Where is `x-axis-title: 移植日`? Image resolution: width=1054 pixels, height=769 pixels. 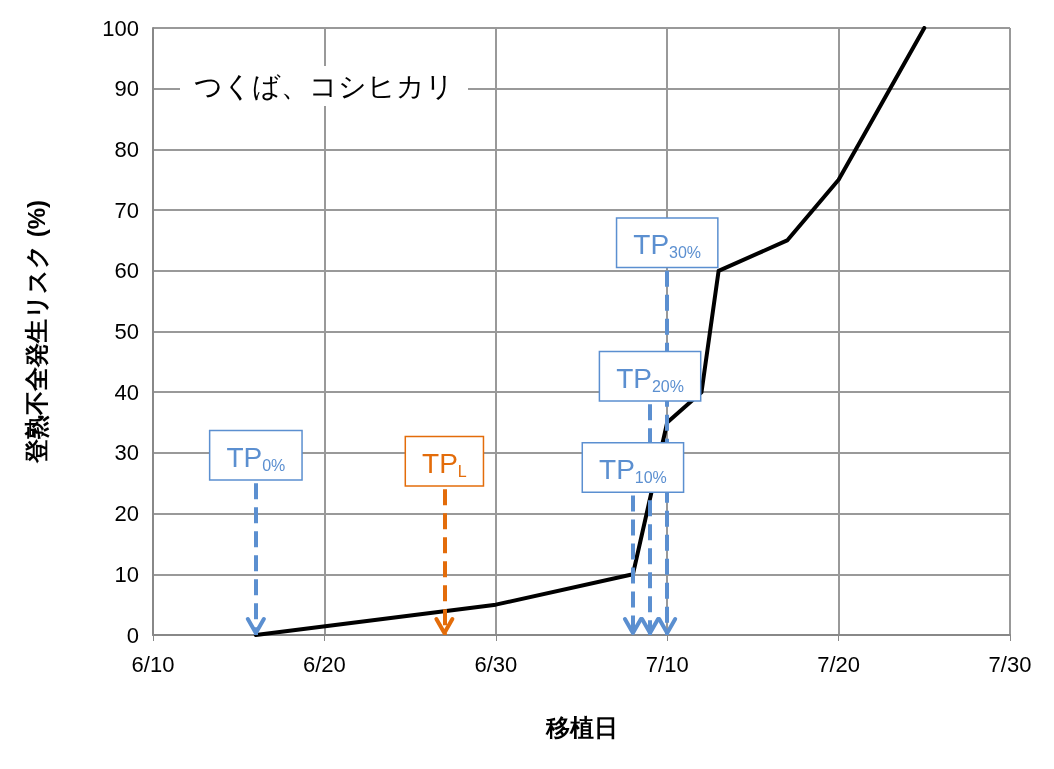 x-axis-title: 移植日 is located at coordinates (581, 727).